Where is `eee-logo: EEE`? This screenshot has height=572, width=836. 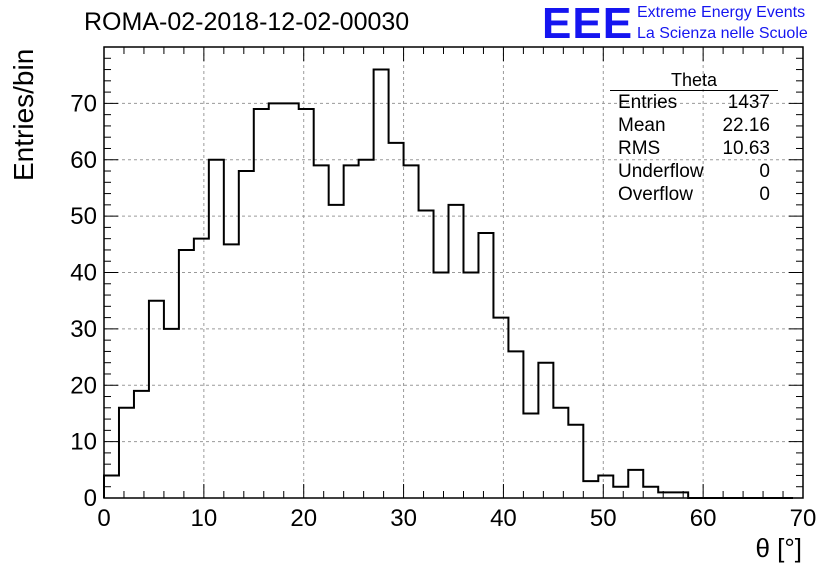 eee-logo: EEE is located at coordinates (588, 24).